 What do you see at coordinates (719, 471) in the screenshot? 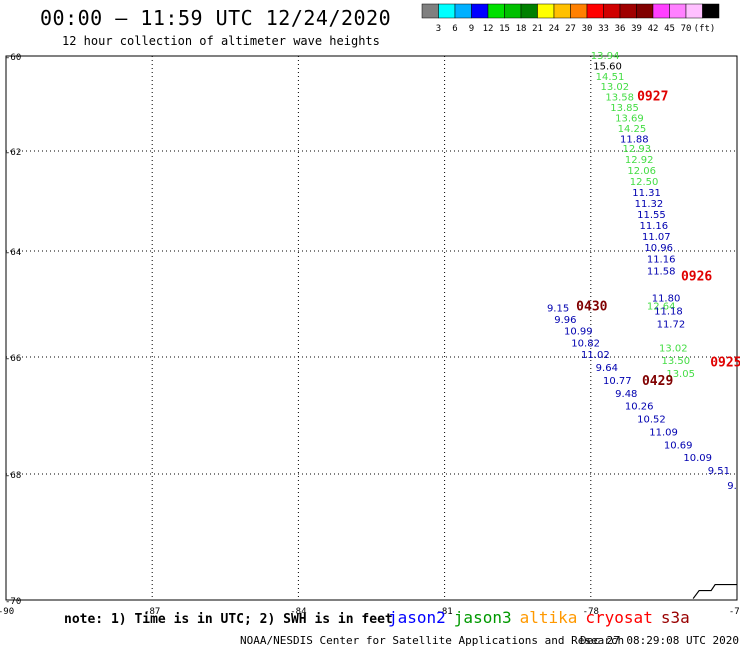
I see `wave-height-value: 9.51` at bounding box center [719, 471].